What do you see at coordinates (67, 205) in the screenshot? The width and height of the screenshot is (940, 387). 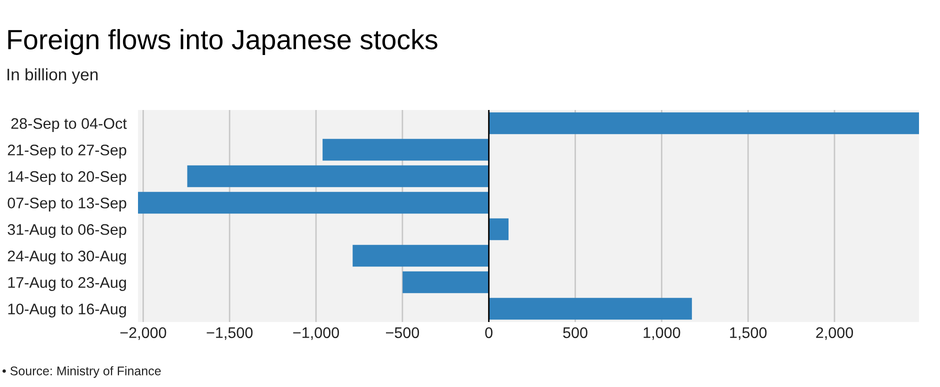 I see `y-tick-label: 07-Sep to 13-Sep` at bounding box center [67, 205].